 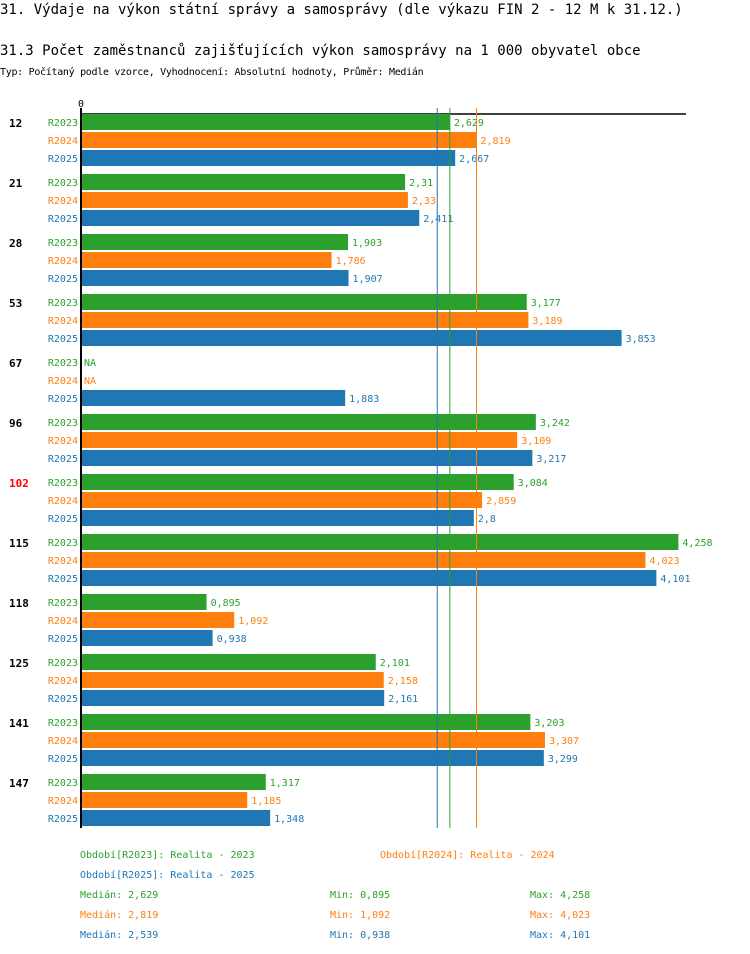 I want to click on data-label: 1,907, so click(x=368, y=279).